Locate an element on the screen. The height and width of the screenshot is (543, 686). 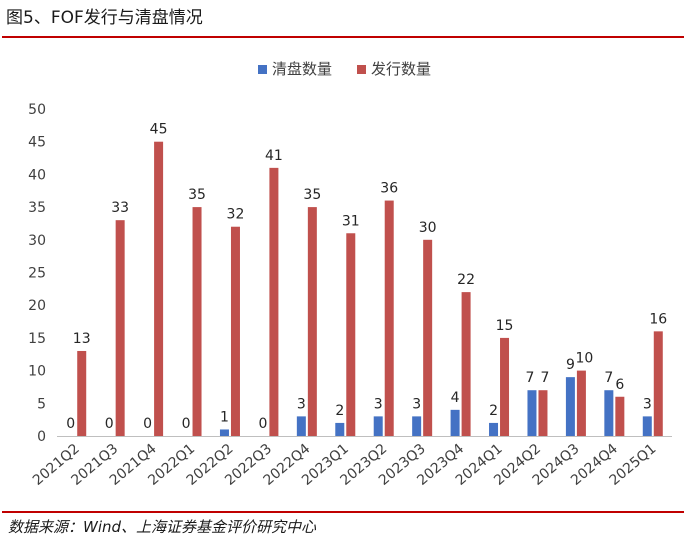
data-label: 13 is located at coordinates (82, 339).